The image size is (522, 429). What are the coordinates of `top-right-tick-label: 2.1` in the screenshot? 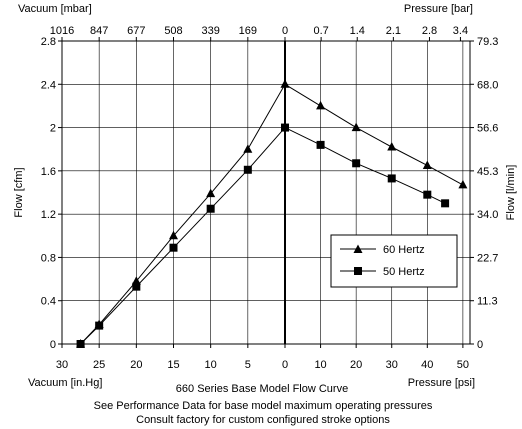 It's located at (393, 31).